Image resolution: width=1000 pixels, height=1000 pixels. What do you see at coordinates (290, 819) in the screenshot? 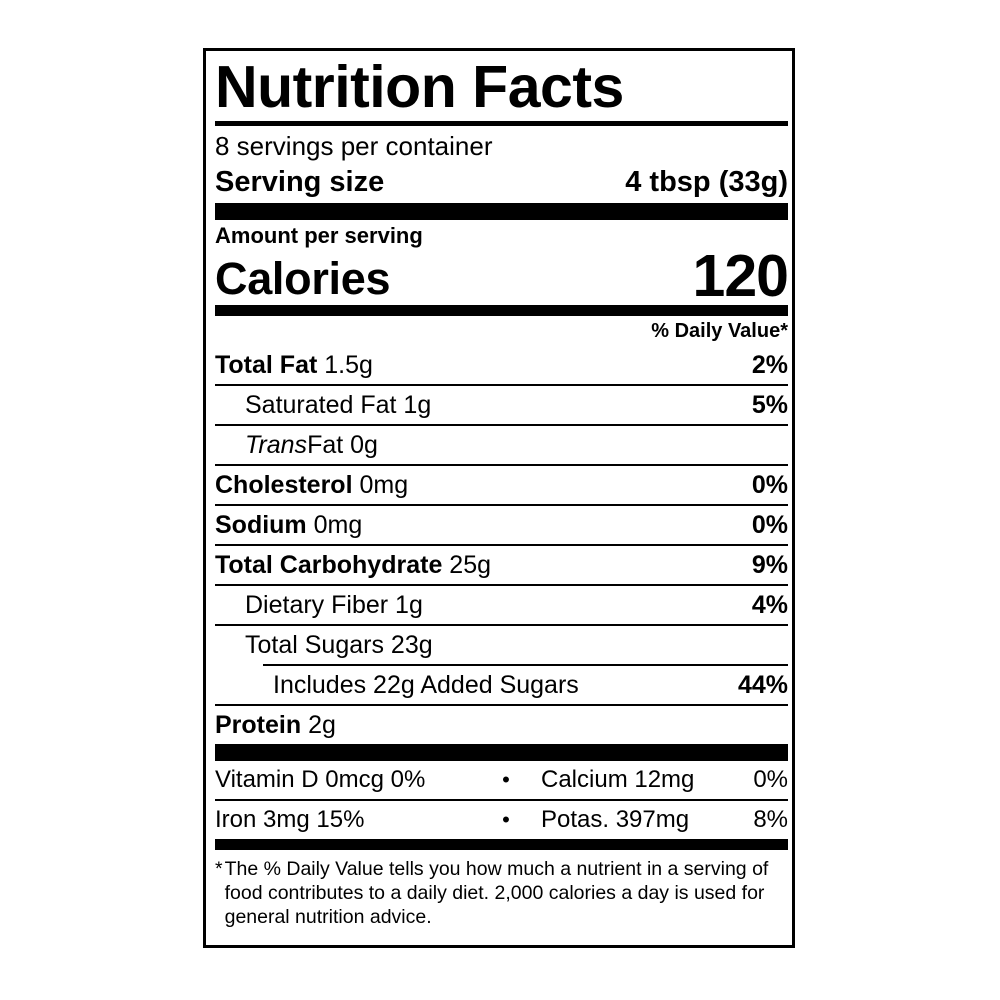
I see `vitamin-left-entry: Iron 3mg 15%` at bounding box center [290, 819].